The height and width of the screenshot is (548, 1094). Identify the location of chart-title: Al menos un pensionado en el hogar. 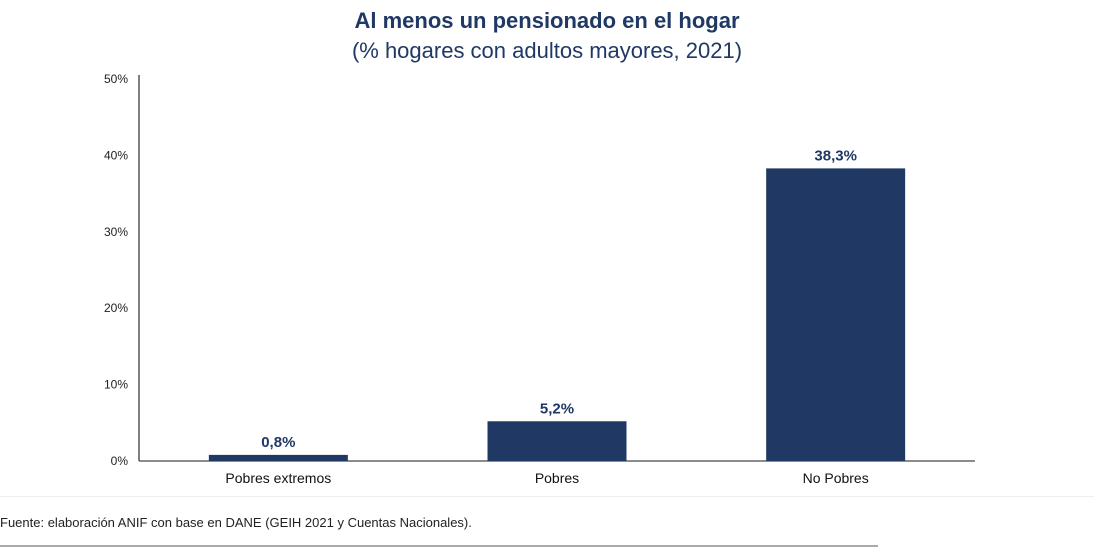
(547, 20).